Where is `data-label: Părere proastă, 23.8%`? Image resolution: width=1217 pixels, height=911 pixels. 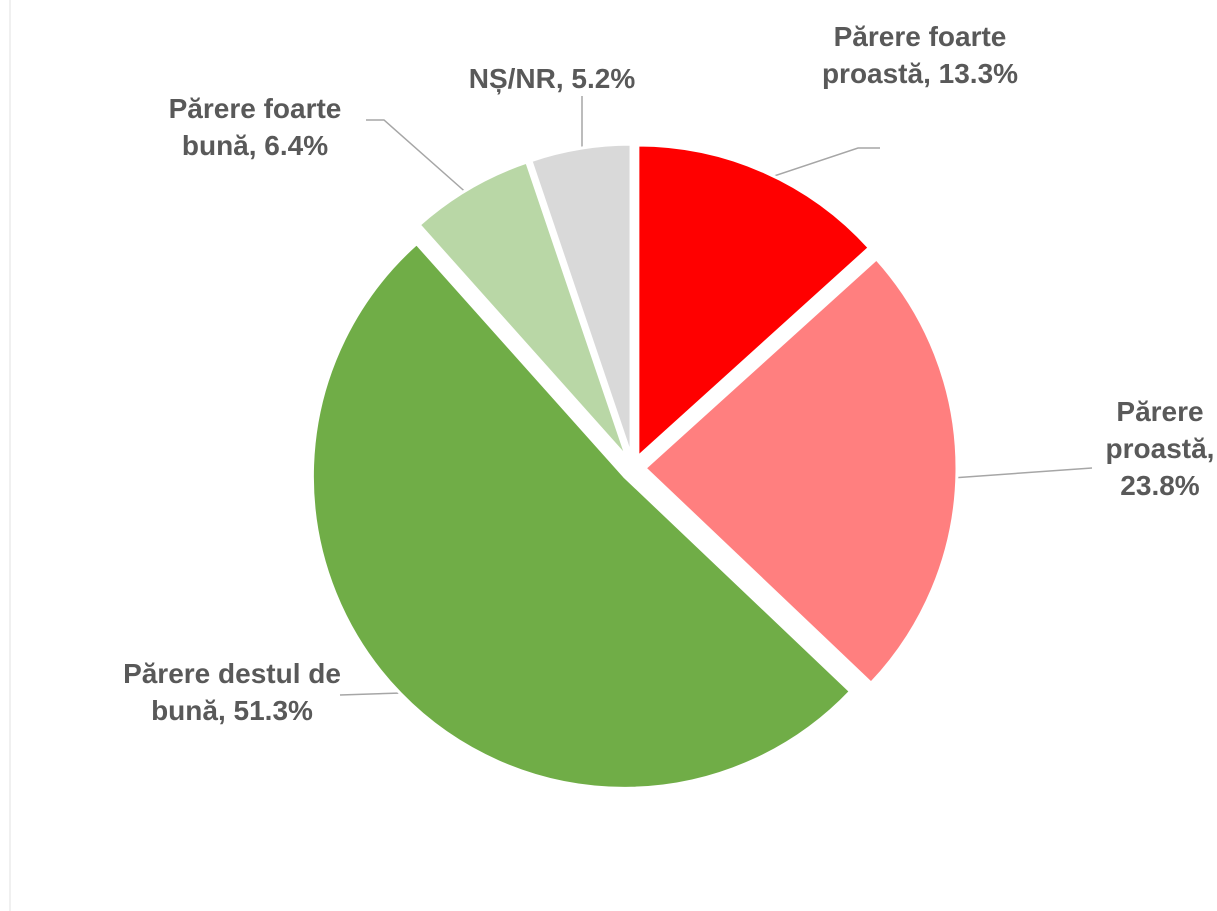 data-label: Părere proastă, 23.8% is located at coordinates (1160, 448).